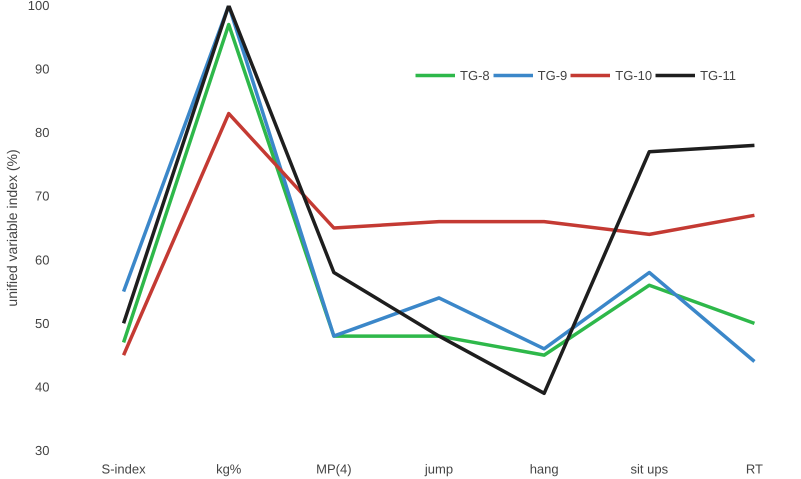 The image size is (801, 479). Describe the element at coordinates (42, 260) in the screenshot. I see `y-tick-label: 60` at that location.